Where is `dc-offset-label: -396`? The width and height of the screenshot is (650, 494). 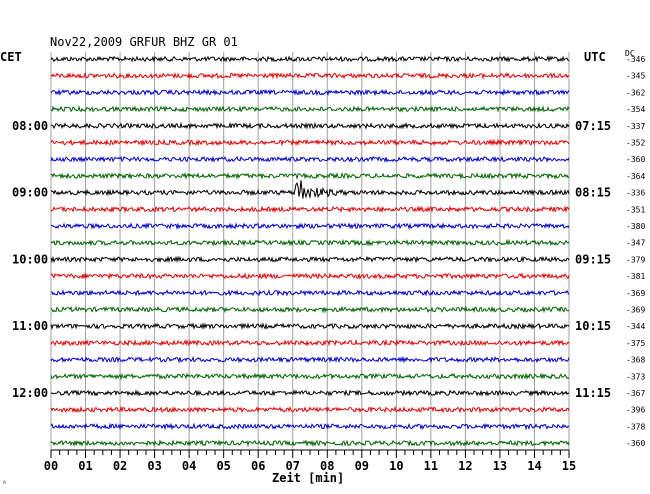 dc-offset-label: -396 is located at coordinates (635, 410).